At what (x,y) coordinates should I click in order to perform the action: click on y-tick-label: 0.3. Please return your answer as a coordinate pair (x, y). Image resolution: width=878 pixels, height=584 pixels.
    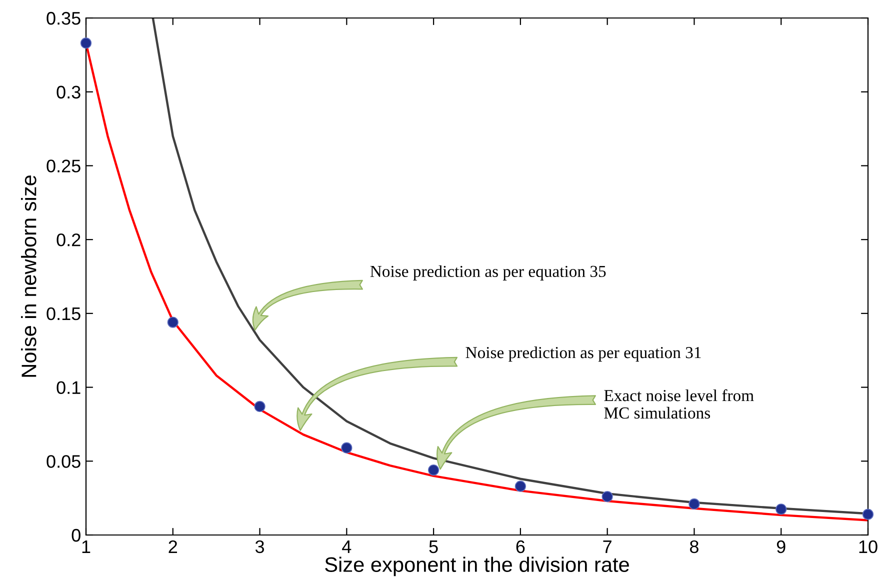
    Looking at the image, I should click on (68, 92).